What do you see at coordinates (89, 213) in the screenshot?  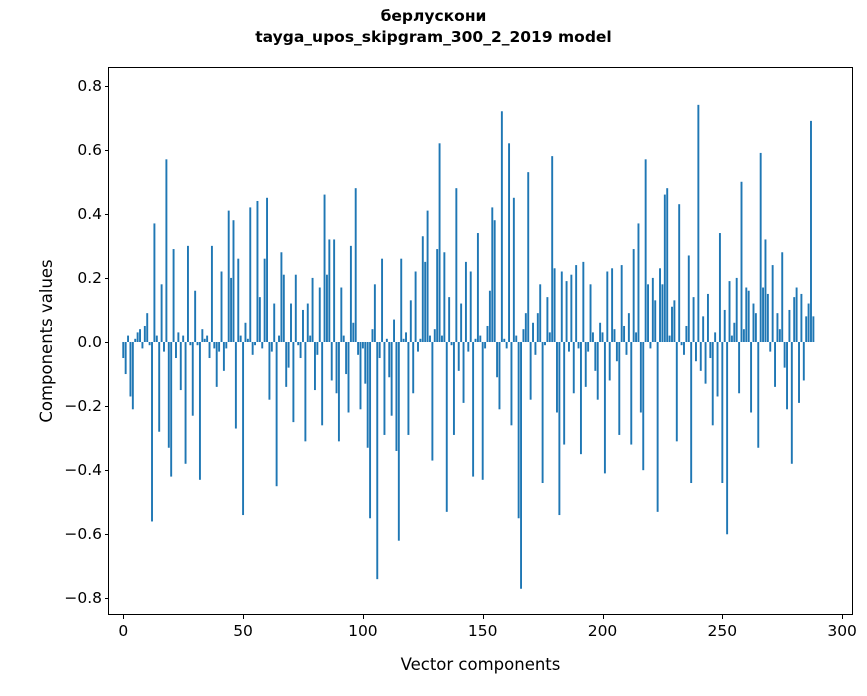 I see `y-tick-label: 0.4` at bounding box center [89, 213].